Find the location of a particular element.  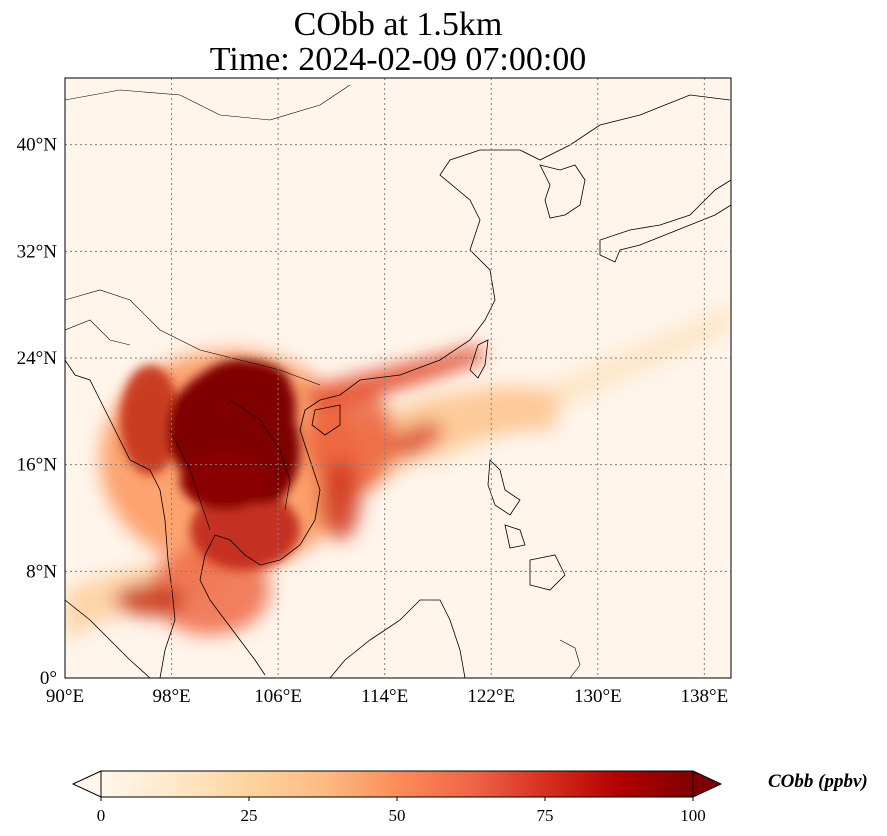

colorbar: 0 25 50 75 100 CObb (ppbv) is located at coordinates (469, 797).